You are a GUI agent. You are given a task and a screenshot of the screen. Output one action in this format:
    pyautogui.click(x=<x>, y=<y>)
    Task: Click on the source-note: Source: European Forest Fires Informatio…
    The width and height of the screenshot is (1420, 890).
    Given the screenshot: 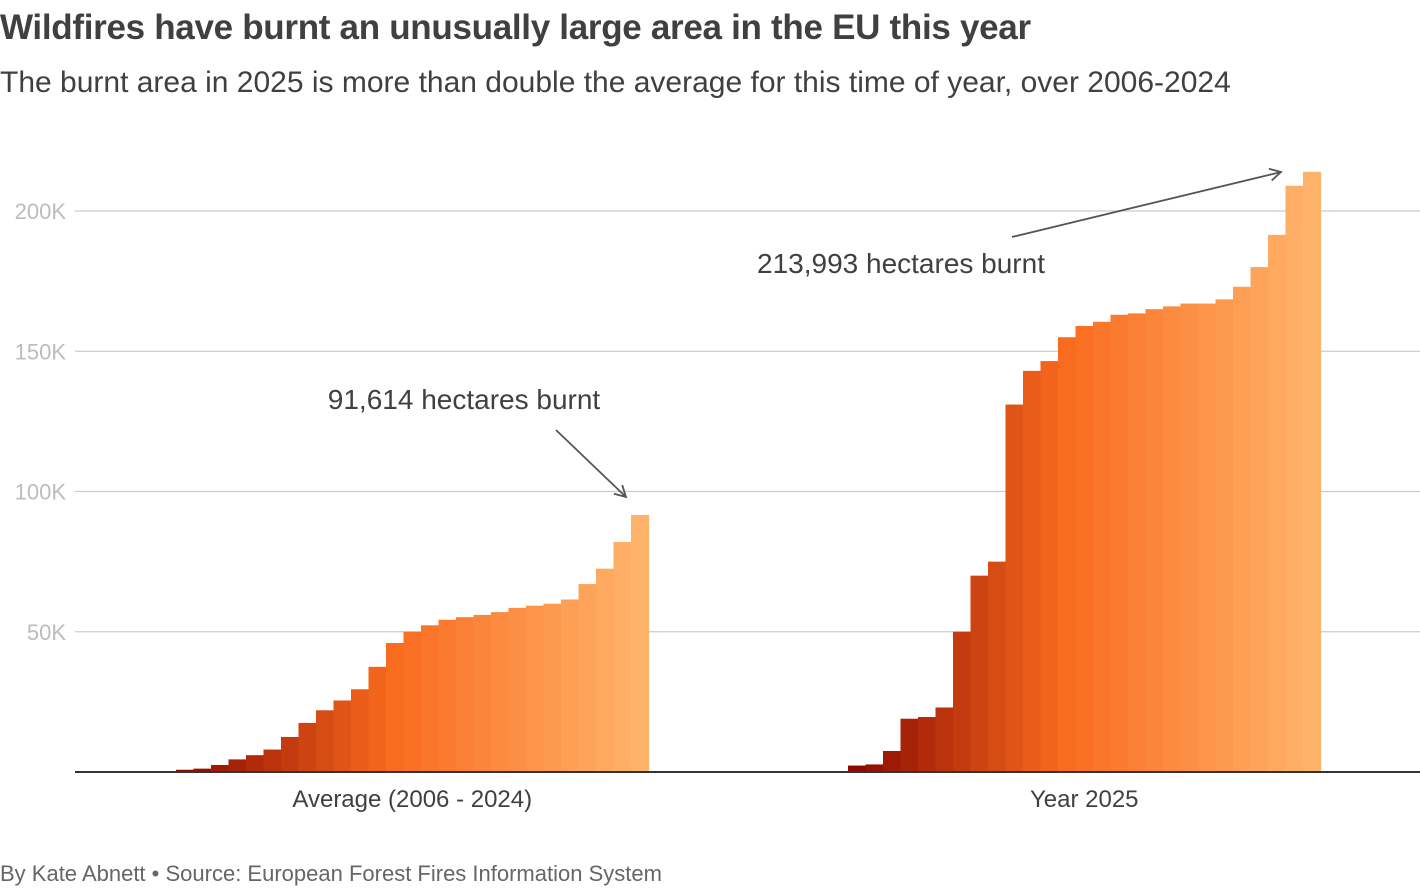 What is the action you would take?
    pyautogui.click(x=413, y=873)
    